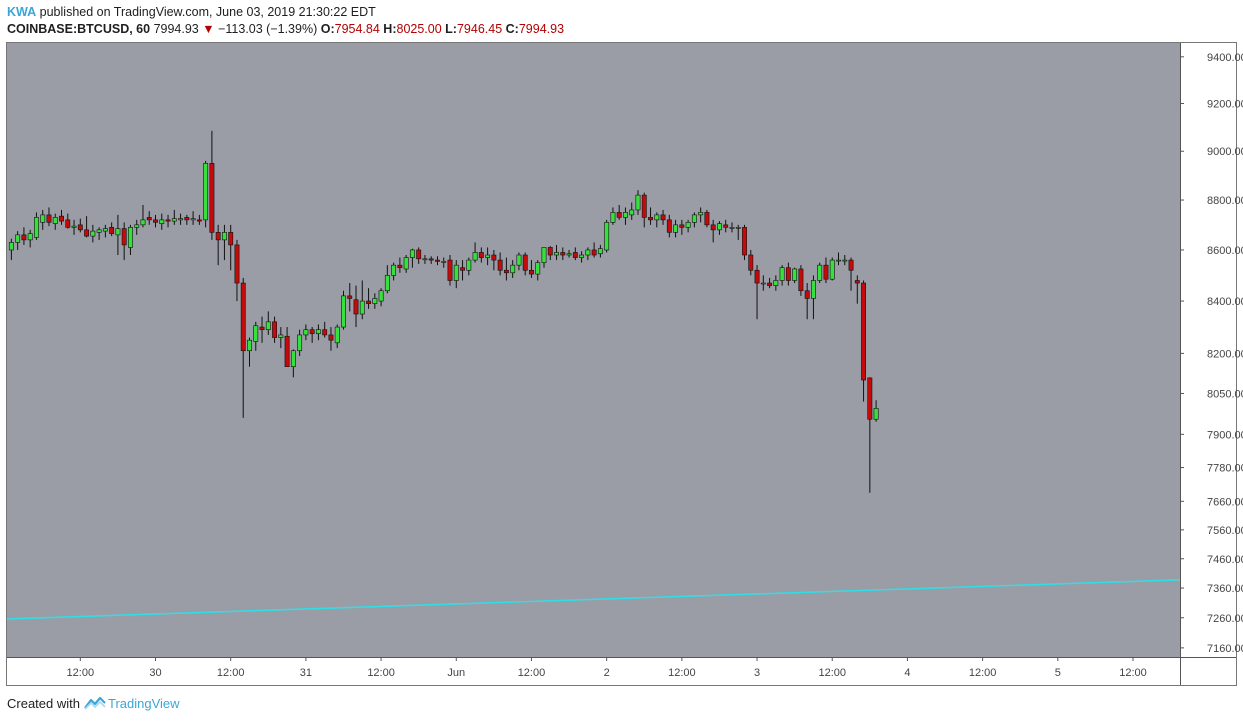 Image resolution: width=1243 pixels, height=721 pixels. Describe the element at coordinates (143, 703) in the screenshot. I see `tradingview-brand-link: TradingView` at that location.